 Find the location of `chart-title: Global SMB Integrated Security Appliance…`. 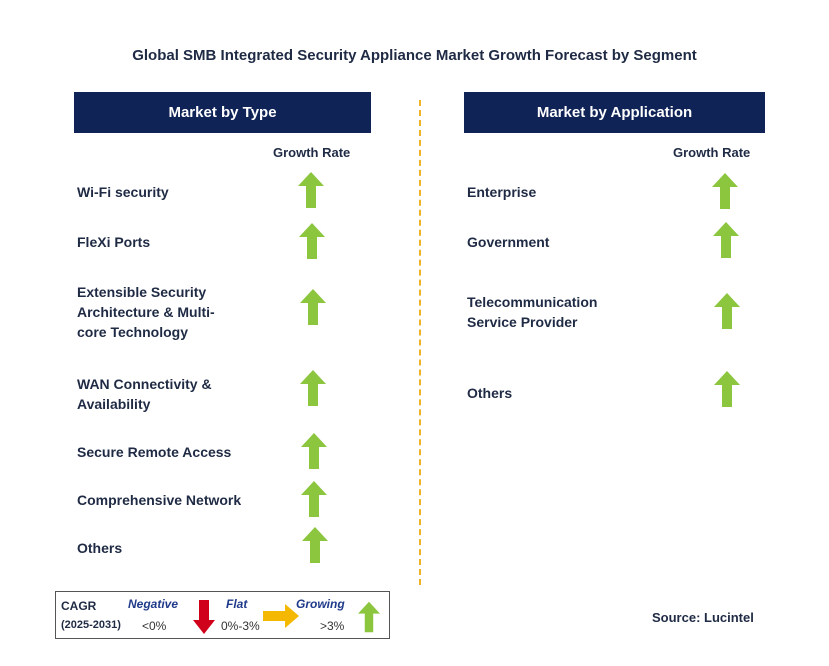

chart-title: Global SMB Integrated Security Appliance… is located at coordinates (414, 55).